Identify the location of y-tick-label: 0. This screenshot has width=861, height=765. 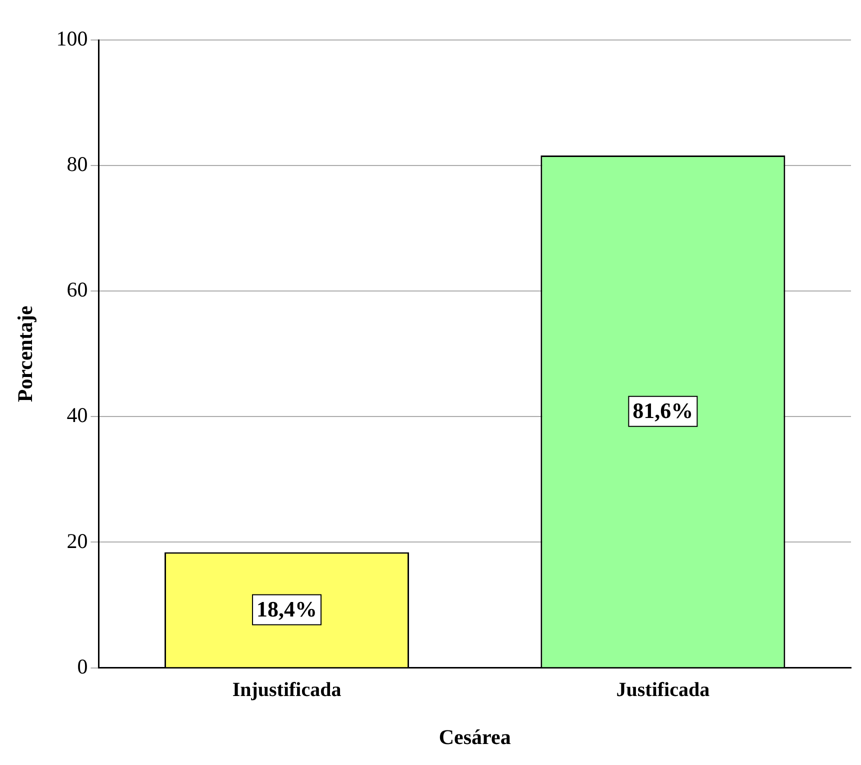
(82, 666).